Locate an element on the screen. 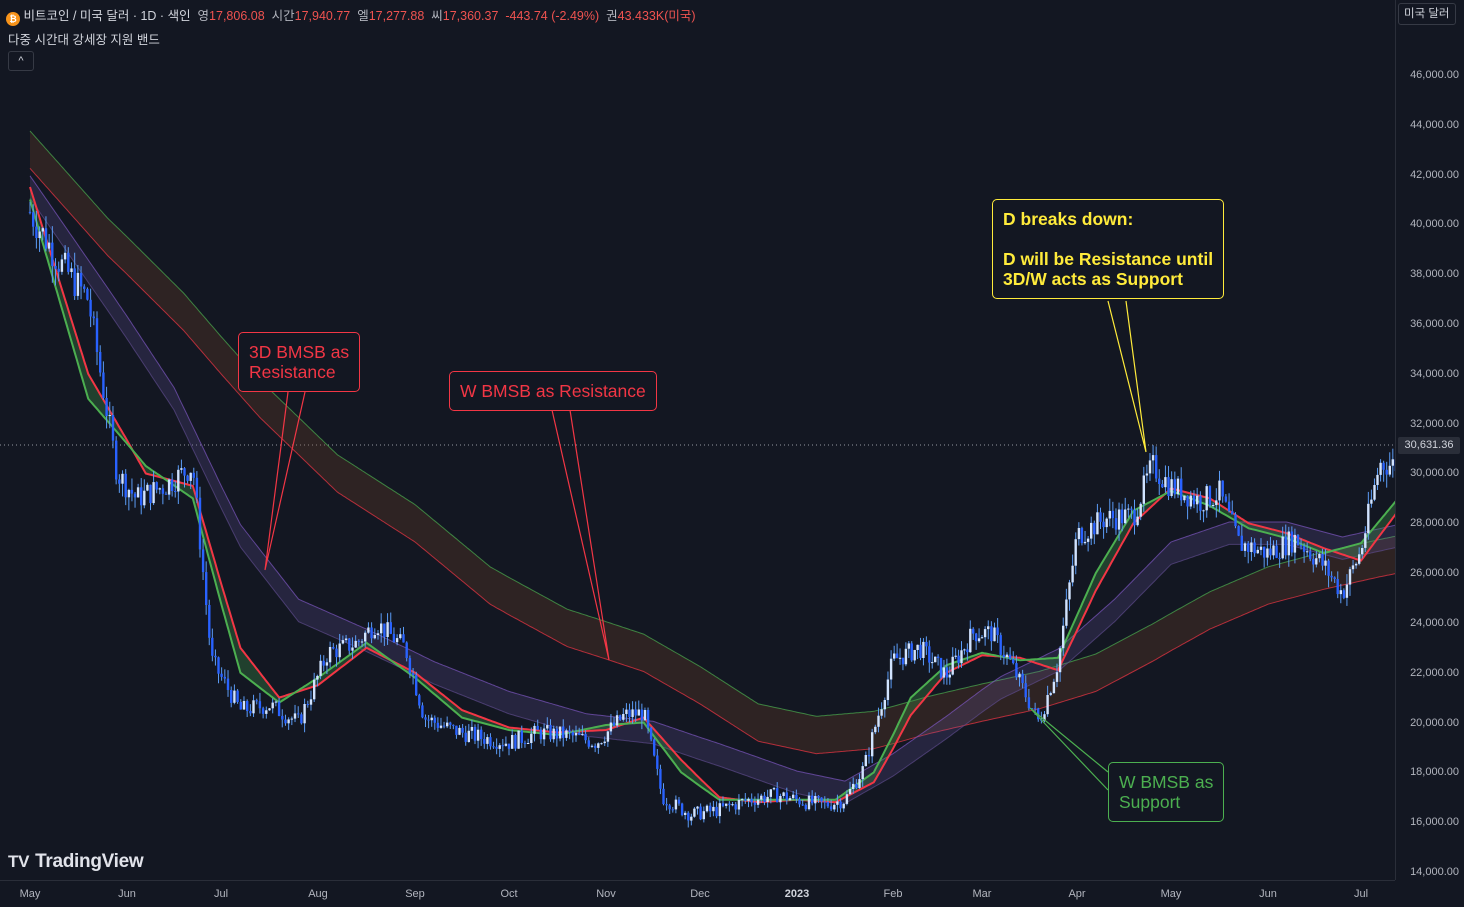 This screenshot has height=907, width=1464. open-label: 영 is located at coordinates (204, 16).